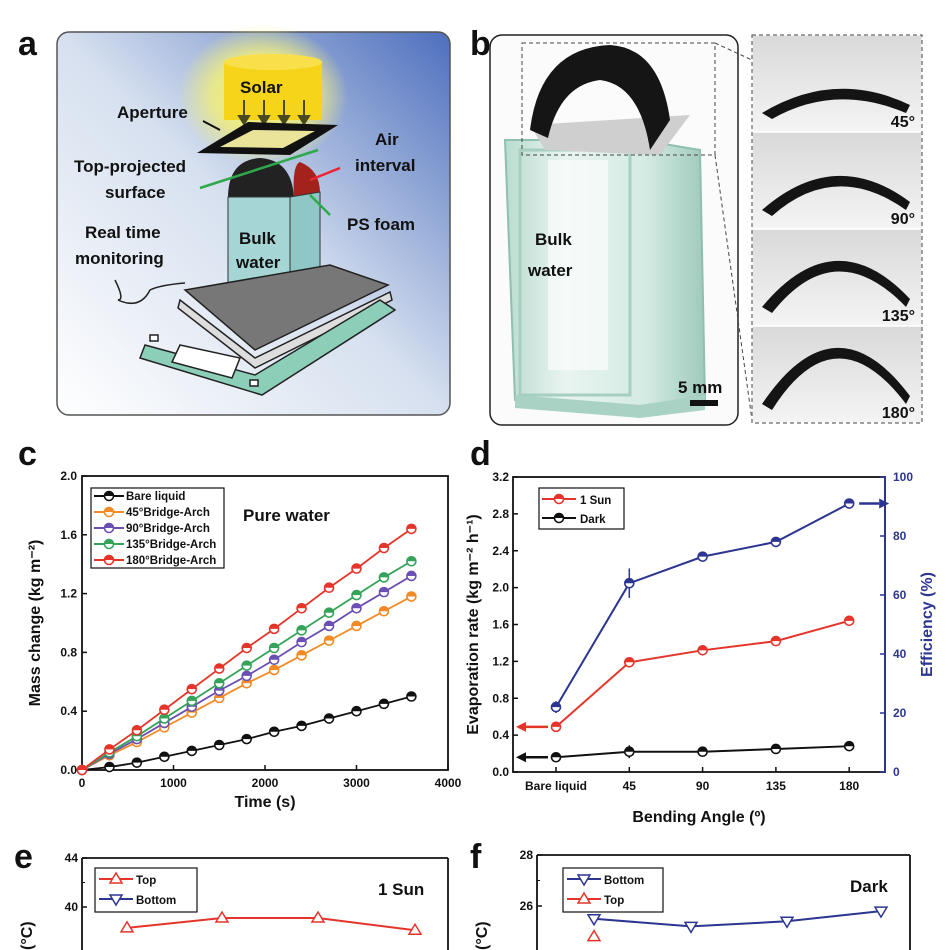 This screenshot has height=950, width=950. I want to click on monitoring-label: monitoring, so click(119, 258).